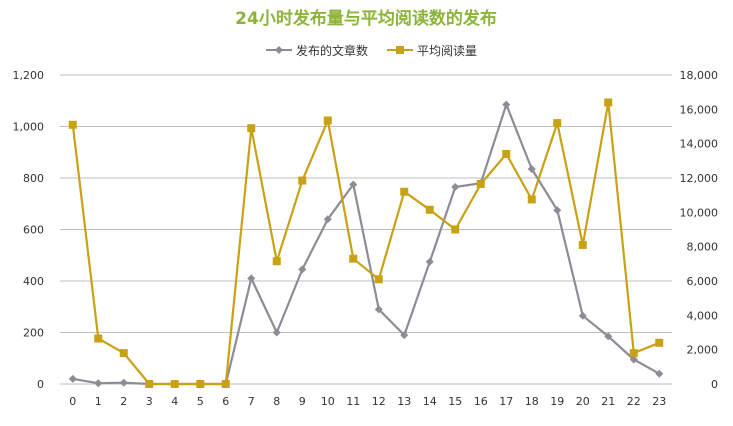 Image resolution: width=733 pixels, height=426 pixels. What do you see at coordinates (455, 401) in the screenshot?
I see `x-tick-label: 15` at bounding box center [455, 401].